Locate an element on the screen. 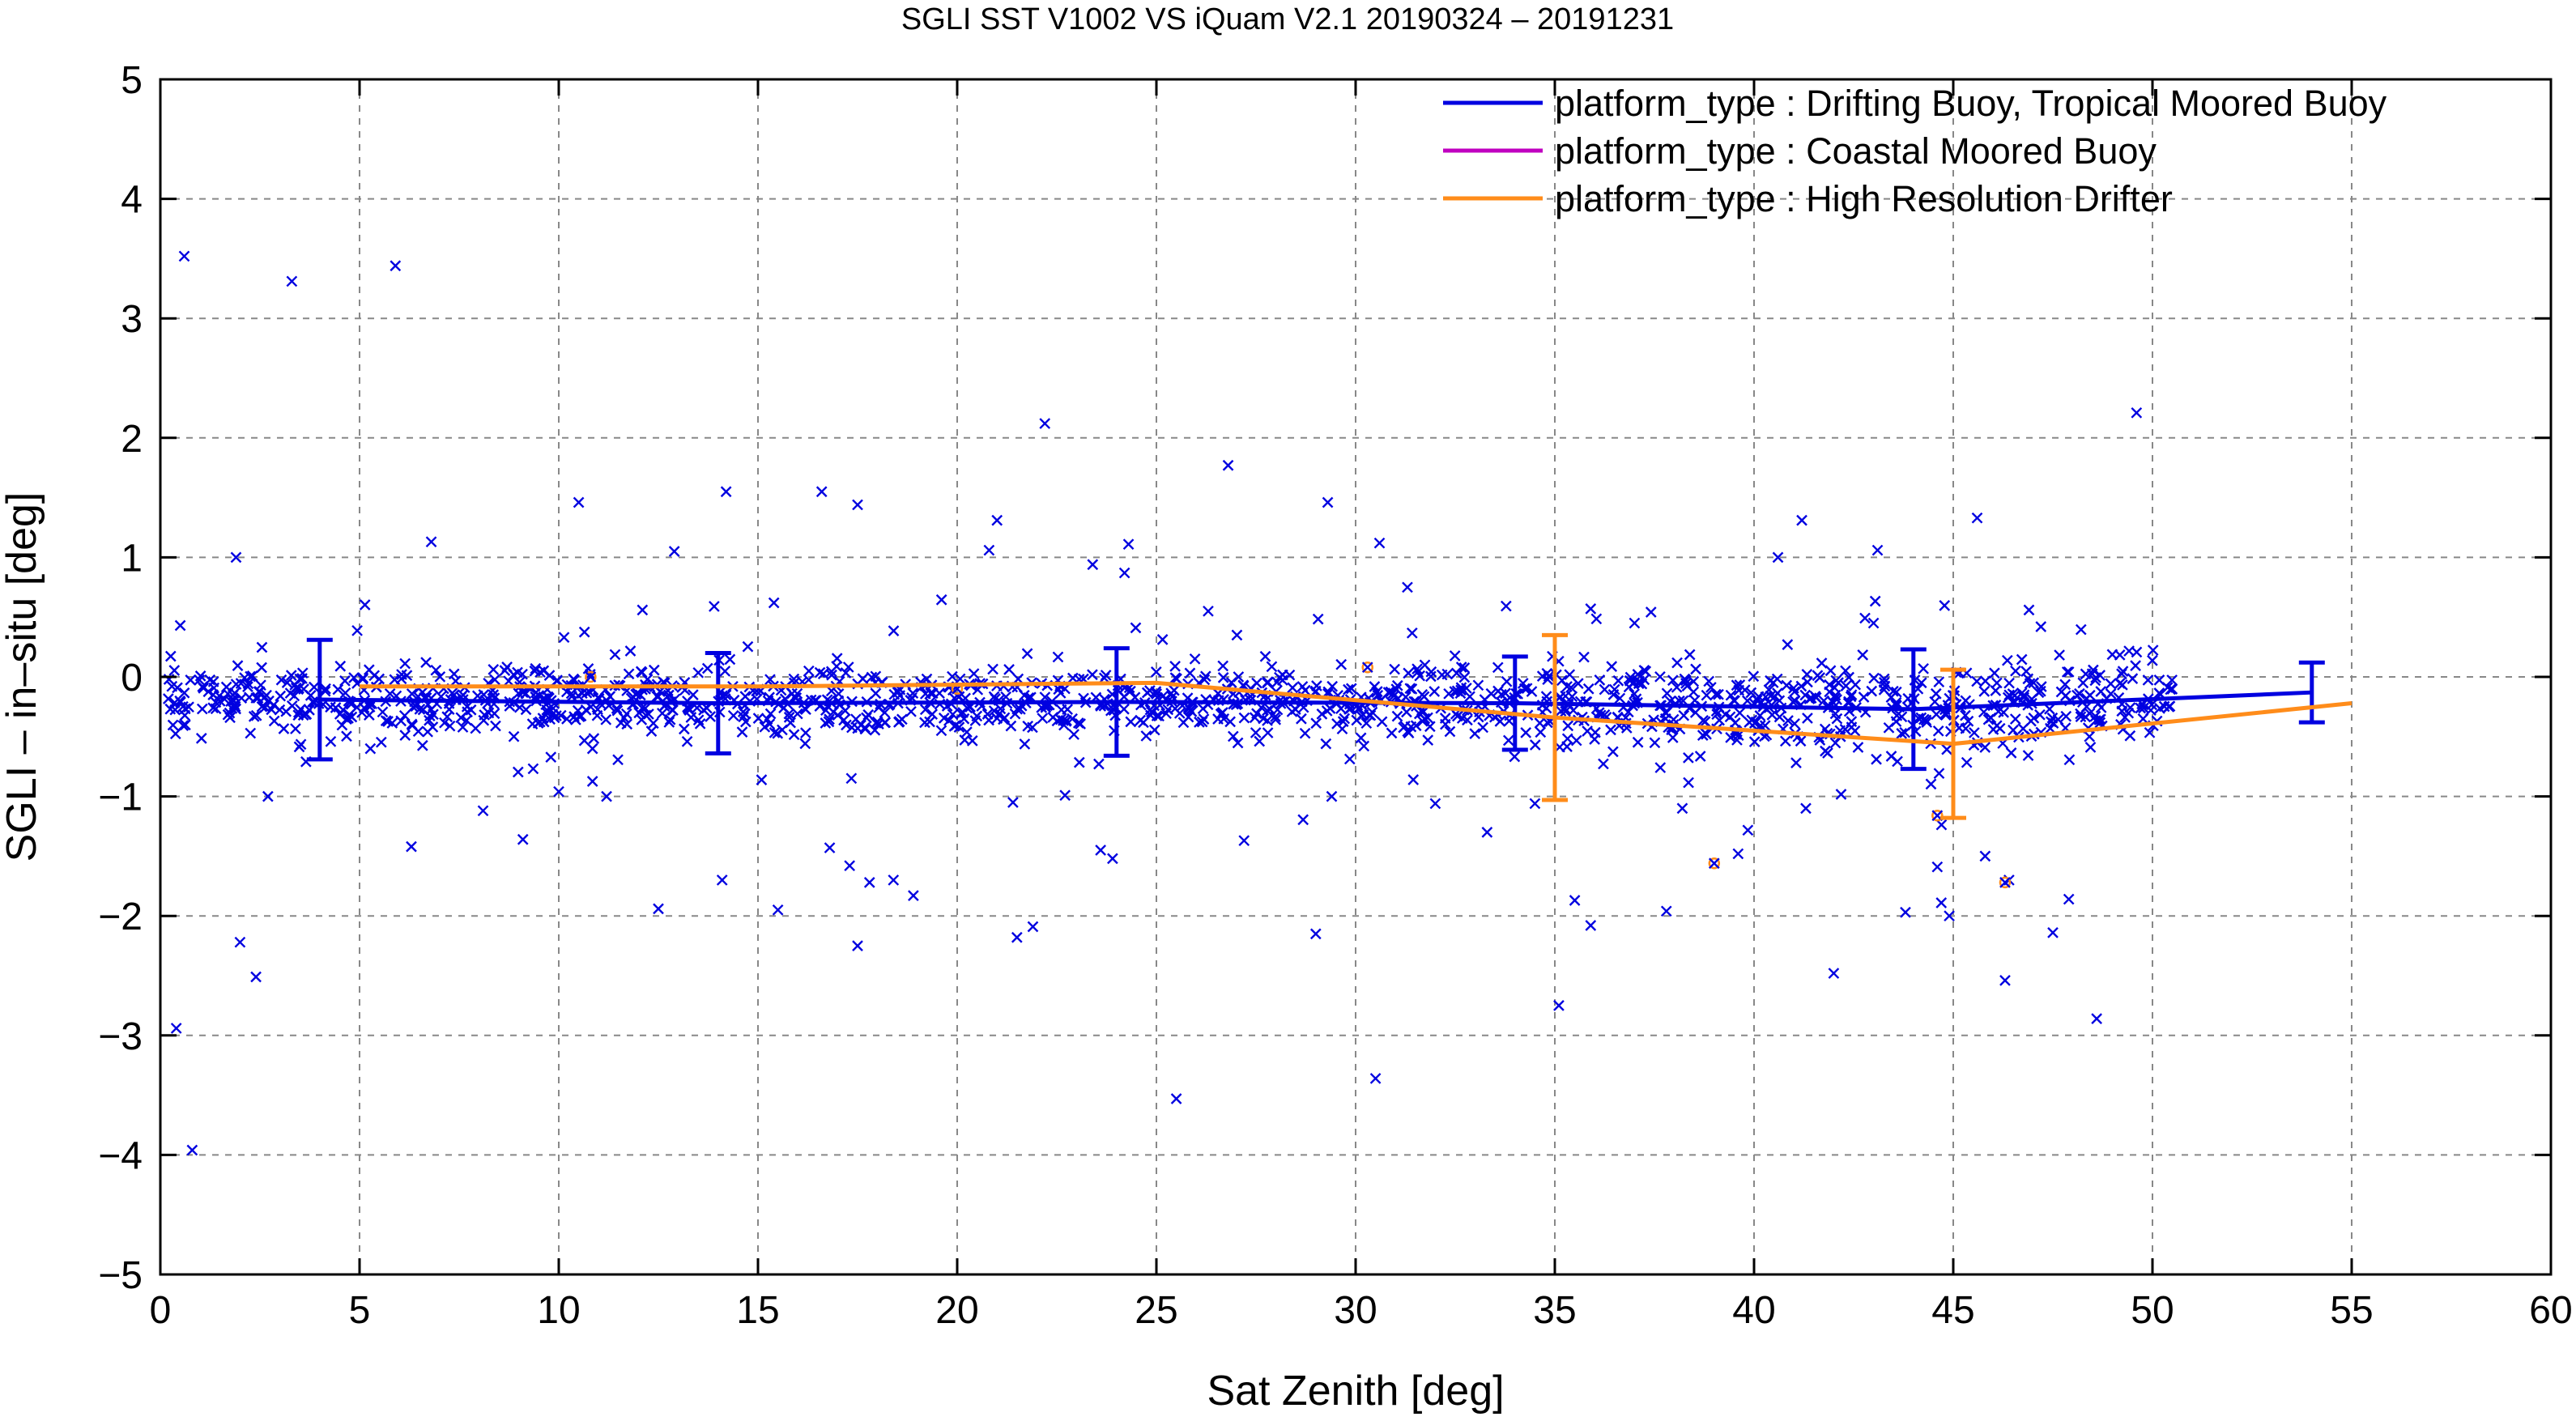 The height and width of the screenshot is (1421, 2576). y-axis-label: SGLI – in–situ [deg] is located at coordinates (22, 677).